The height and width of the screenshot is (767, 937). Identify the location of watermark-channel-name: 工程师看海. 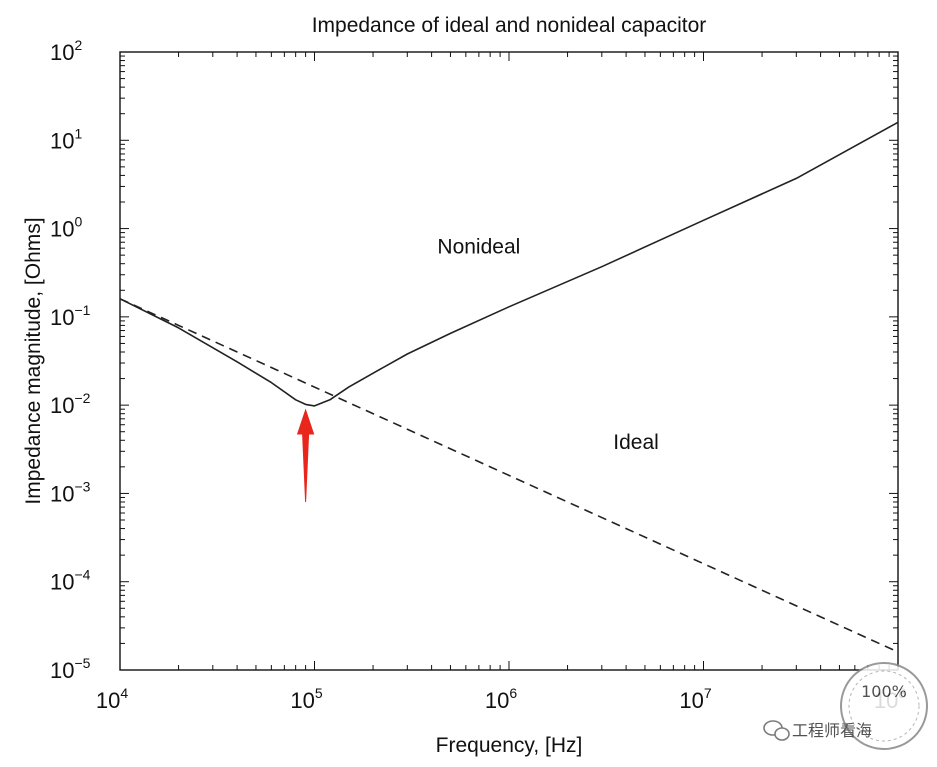
(832, 730).